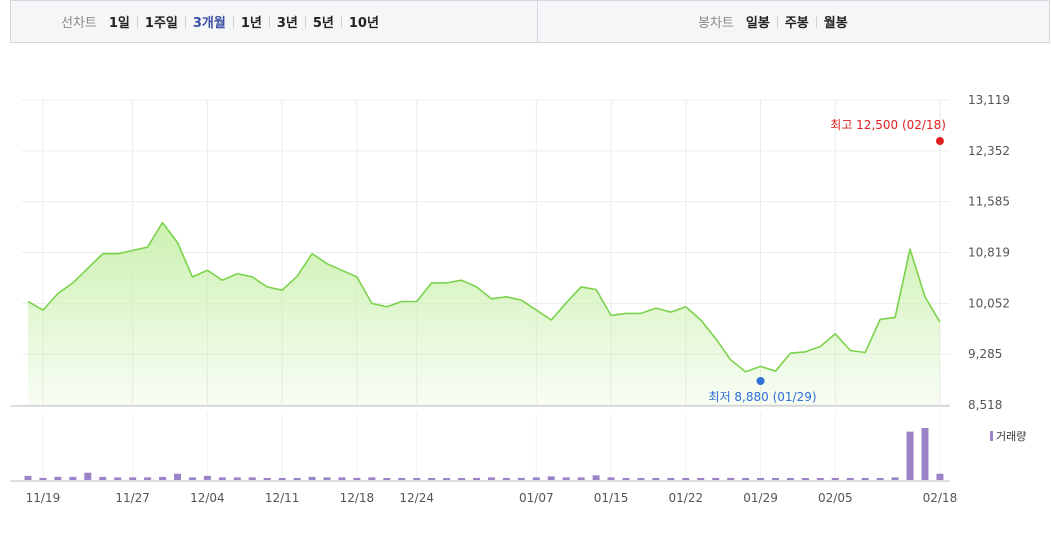  Describe the element at coordinates (888, 125) in the screenshot. I see `max-price-label: 최고 12,500 (02/18)` at that location.